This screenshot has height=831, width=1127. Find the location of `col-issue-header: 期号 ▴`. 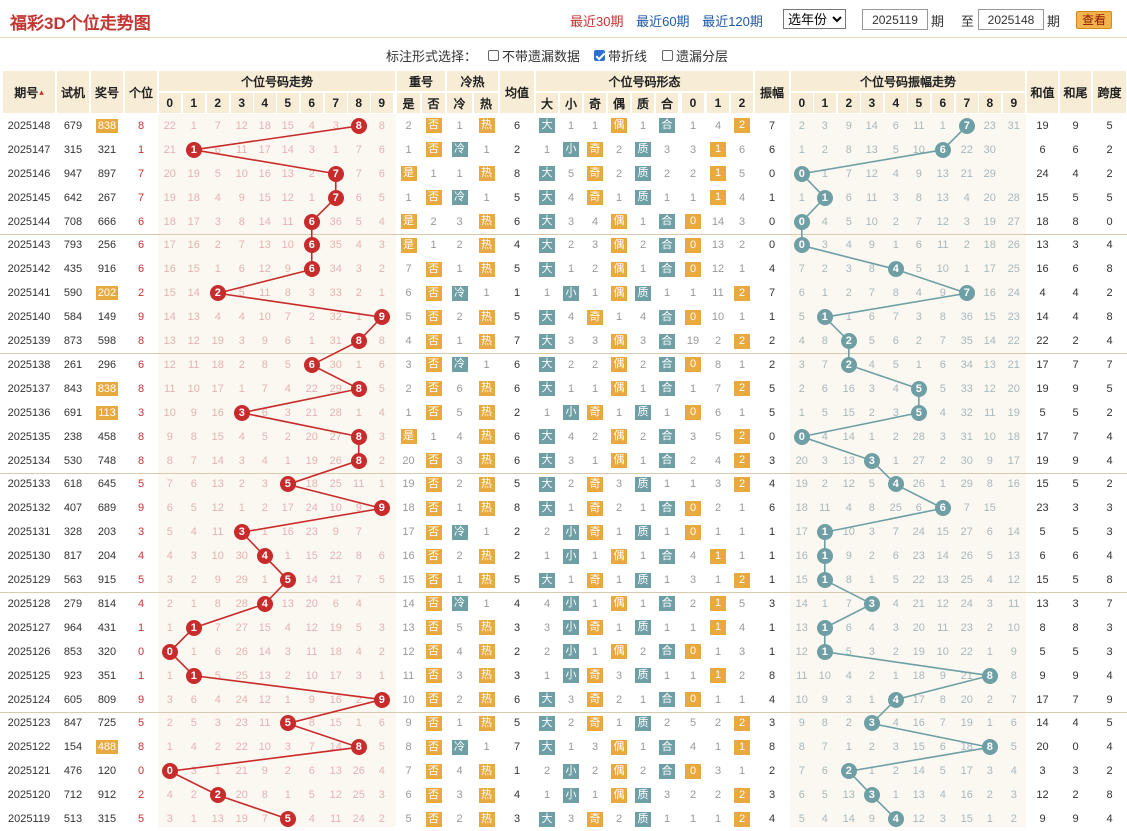

col-issue-header: 期号 ▴ is located at coordinates (29, 92).